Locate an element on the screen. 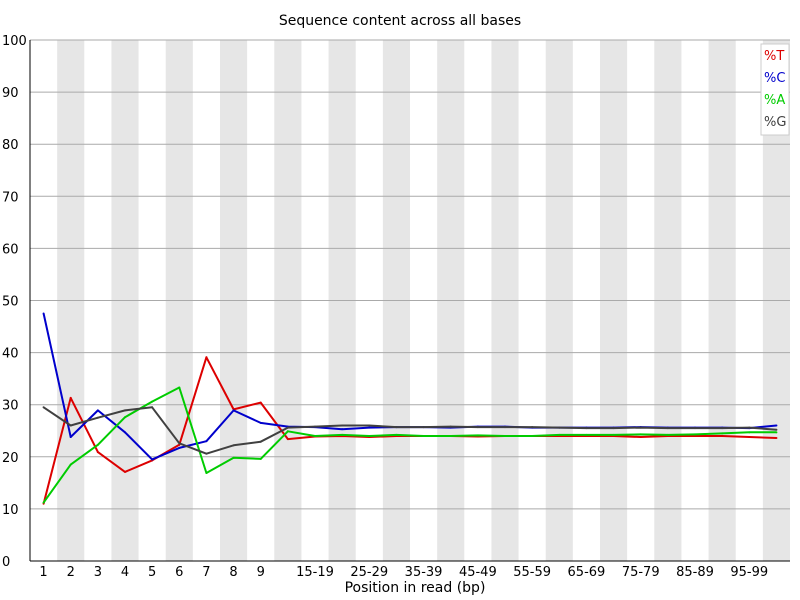 The image size is (800, 600). y-tick-label: 60 is located at coordinates (10, 249).